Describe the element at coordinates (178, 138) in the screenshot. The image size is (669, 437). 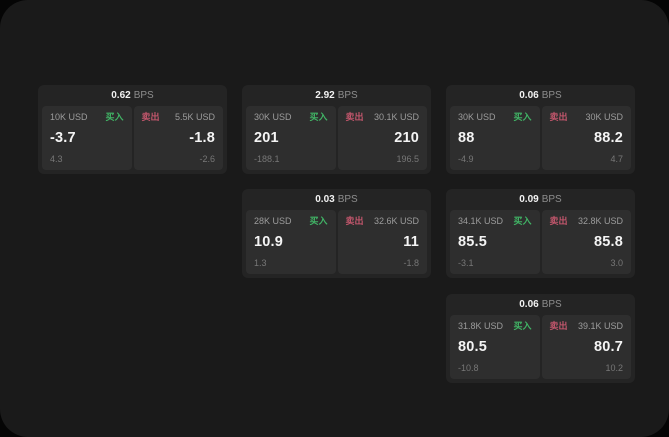
I see `sell-panel: 卖出 5.5K USD -1.8 -2.6` at that location.